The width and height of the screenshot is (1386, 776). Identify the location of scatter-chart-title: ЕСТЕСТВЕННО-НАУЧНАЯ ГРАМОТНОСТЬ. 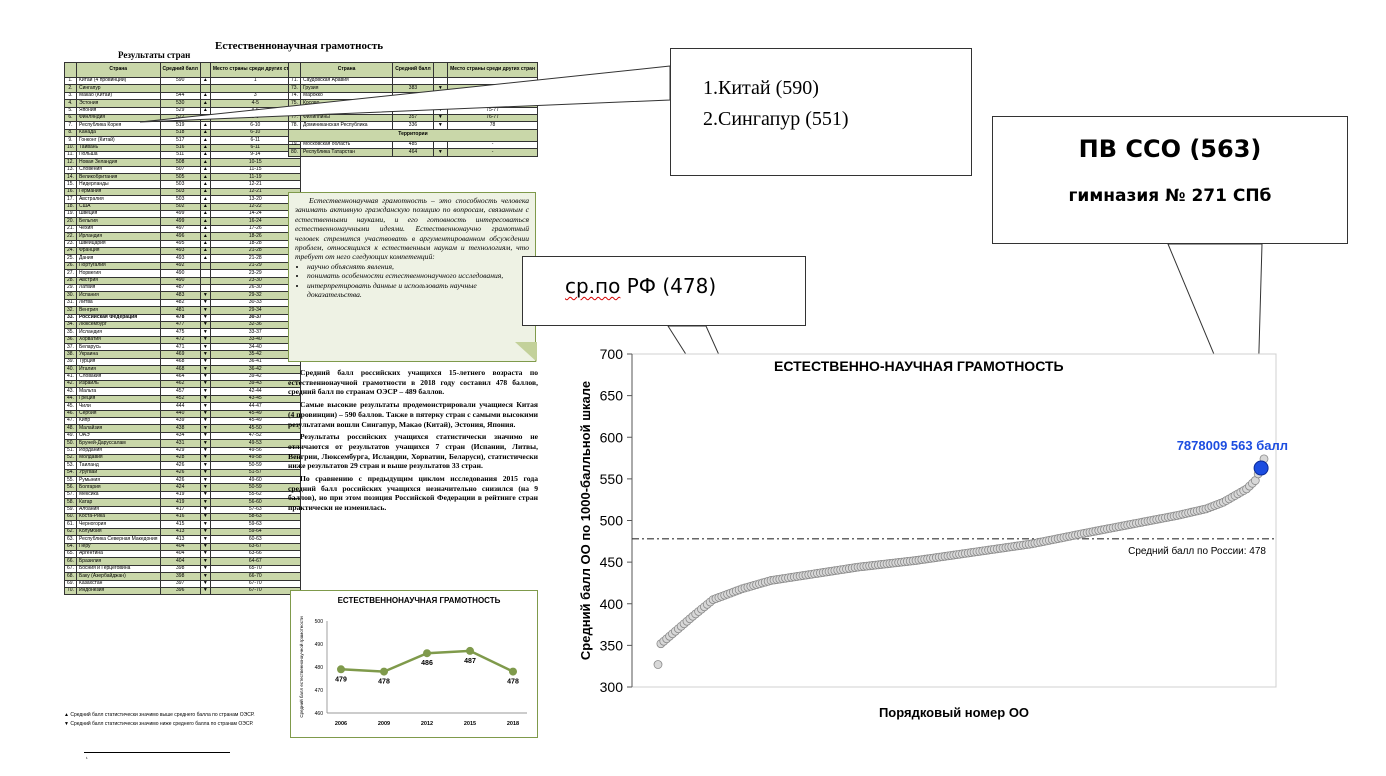
(919, 366).